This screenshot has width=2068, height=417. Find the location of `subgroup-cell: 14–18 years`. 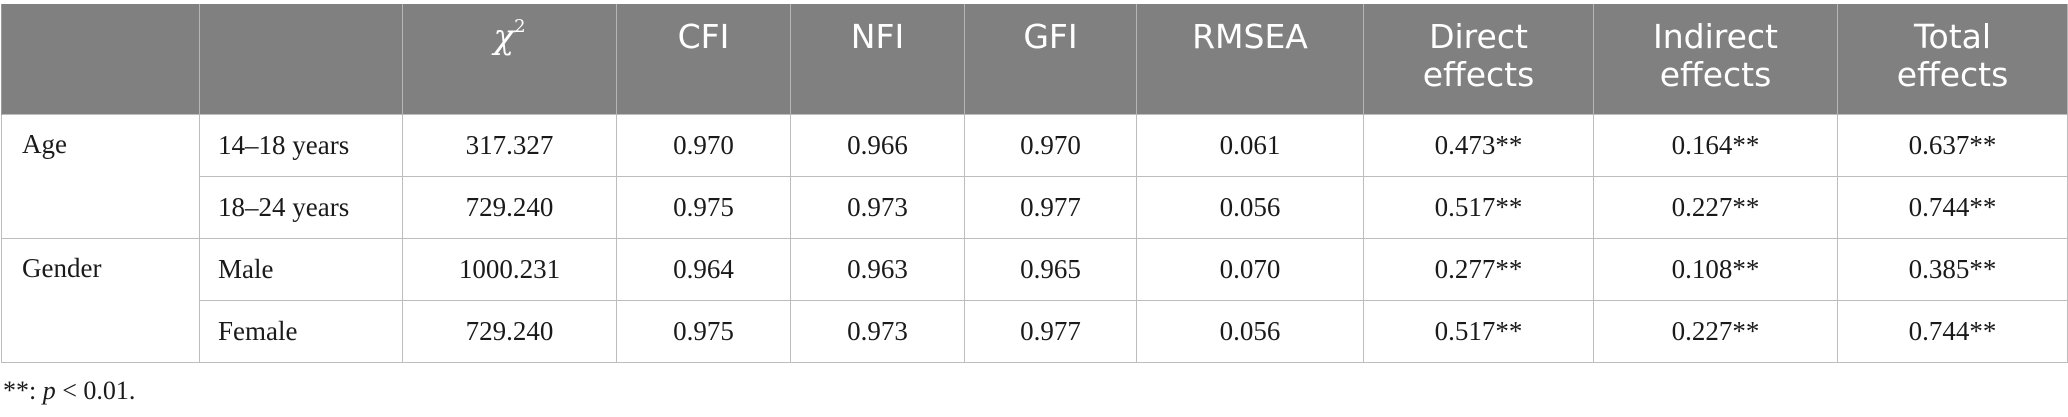

subgroup-cell: 14–18 years is located at coordinates (301, 145).